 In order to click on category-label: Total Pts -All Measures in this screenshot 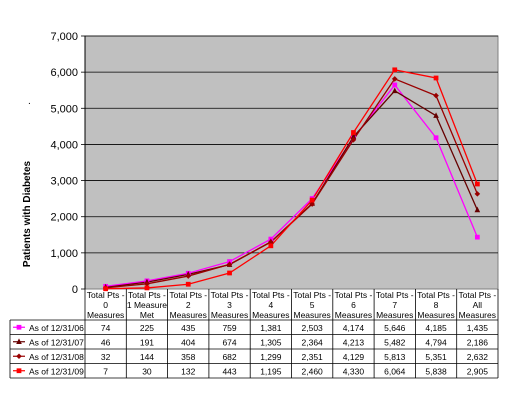, I will do `click(477, 305)`.